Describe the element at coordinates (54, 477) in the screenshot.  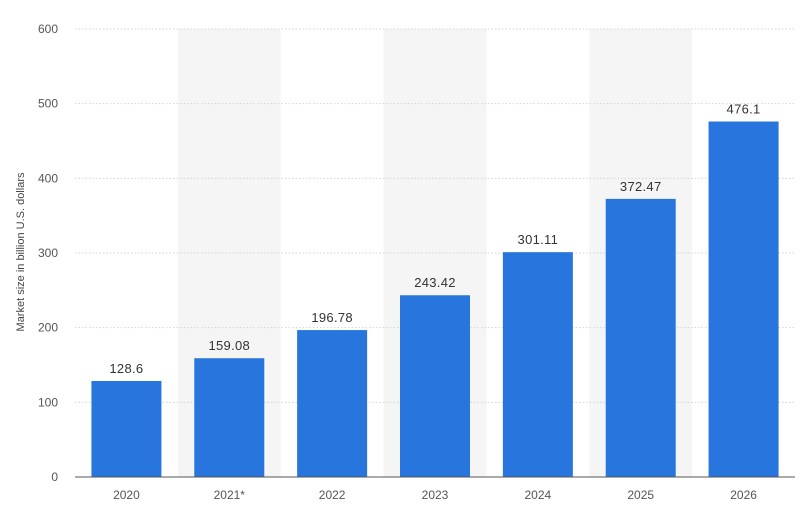
I see `y-tick-label: 0` at that location.